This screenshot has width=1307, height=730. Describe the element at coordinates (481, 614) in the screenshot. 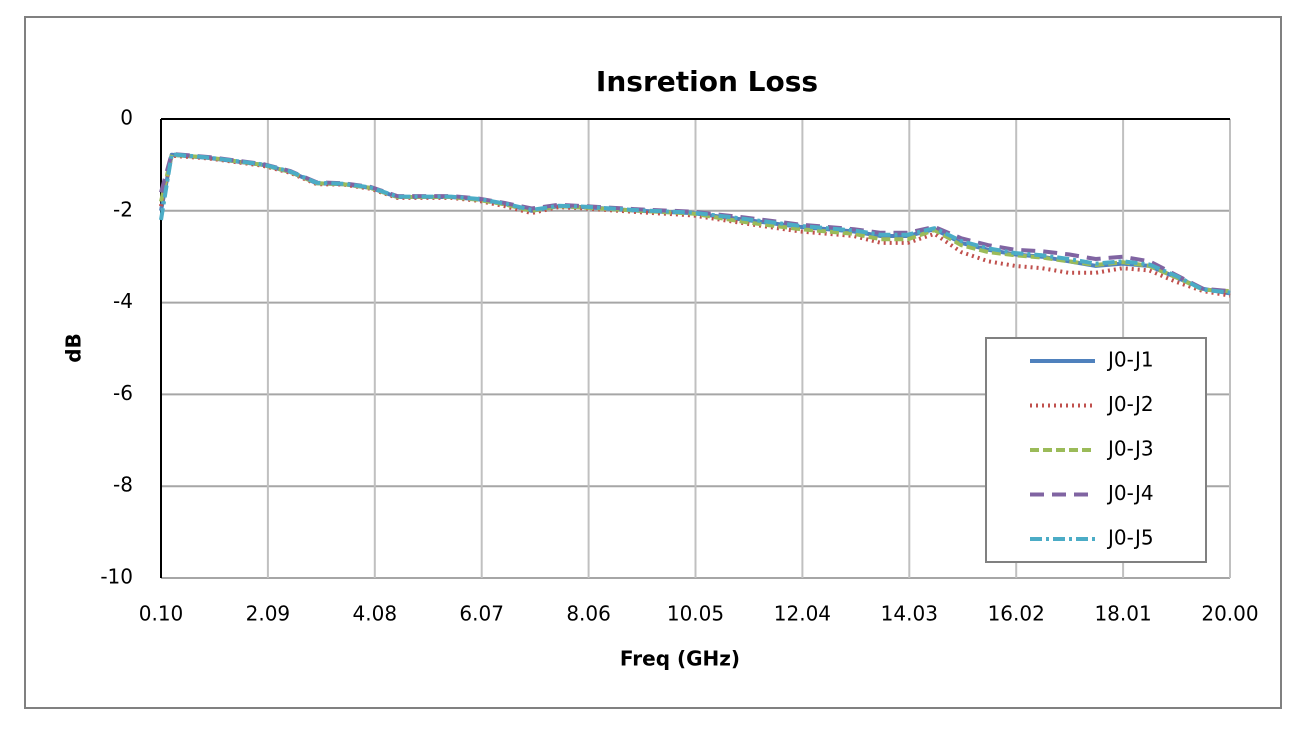

I see `x-tick-label: 6.07` at that location.